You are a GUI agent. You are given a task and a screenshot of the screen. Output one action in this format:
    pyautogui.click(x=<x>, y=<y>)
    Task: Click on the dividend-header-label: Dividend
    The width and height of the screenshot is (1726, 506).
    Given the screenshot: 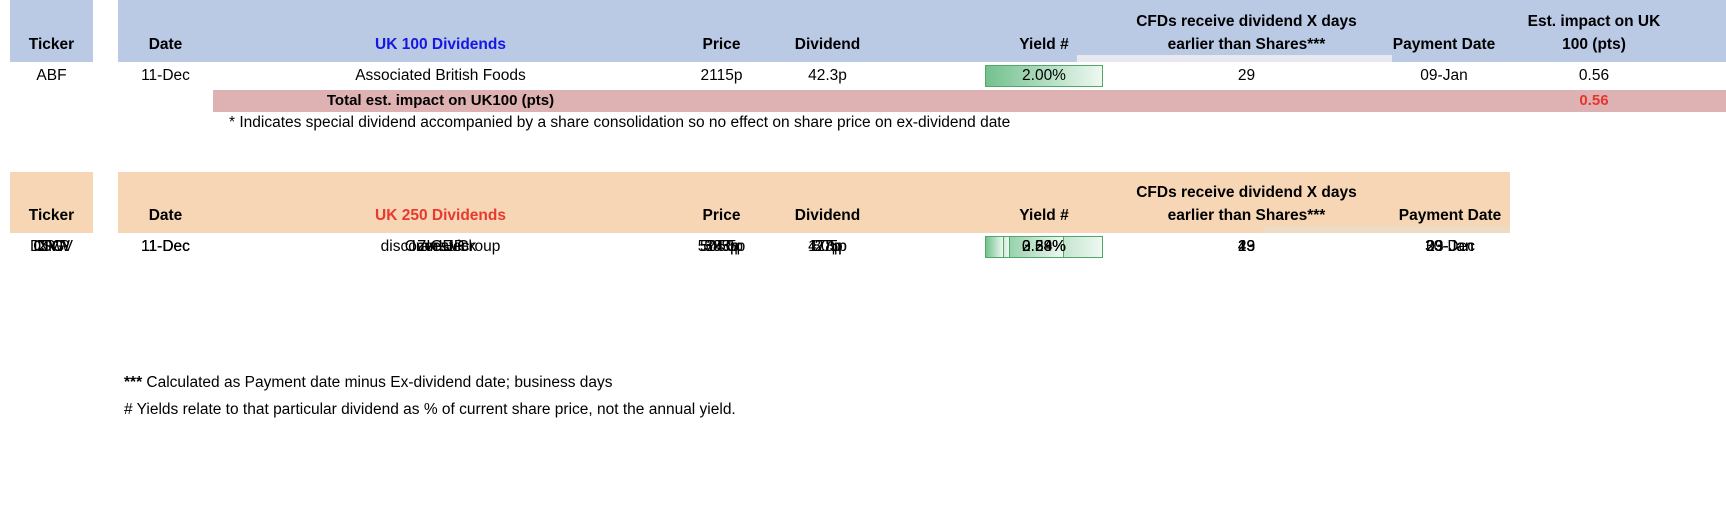 What is the action you would take?
    pyautogui.click(x=827, y=215)
    